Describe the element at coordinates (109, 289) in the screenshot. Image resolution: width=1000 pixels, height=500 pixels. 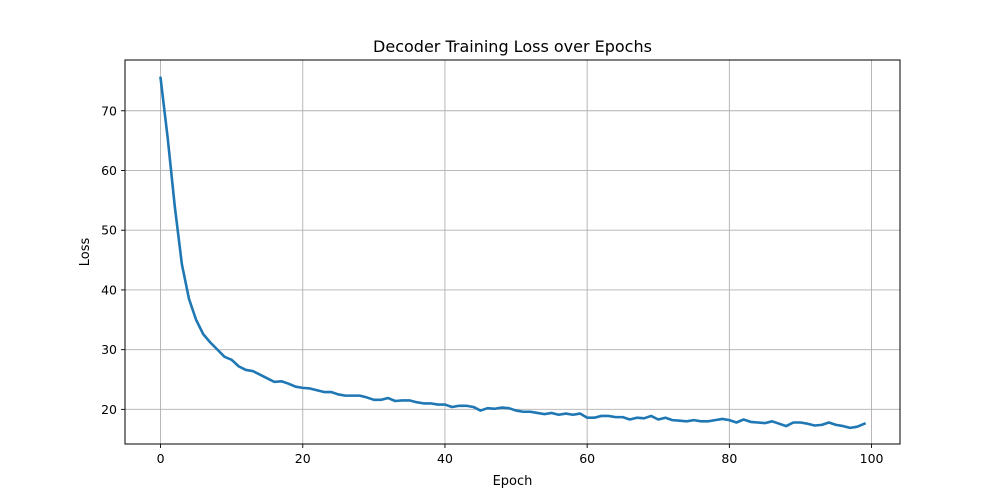
I see `y-tick-label: 40` at that location.